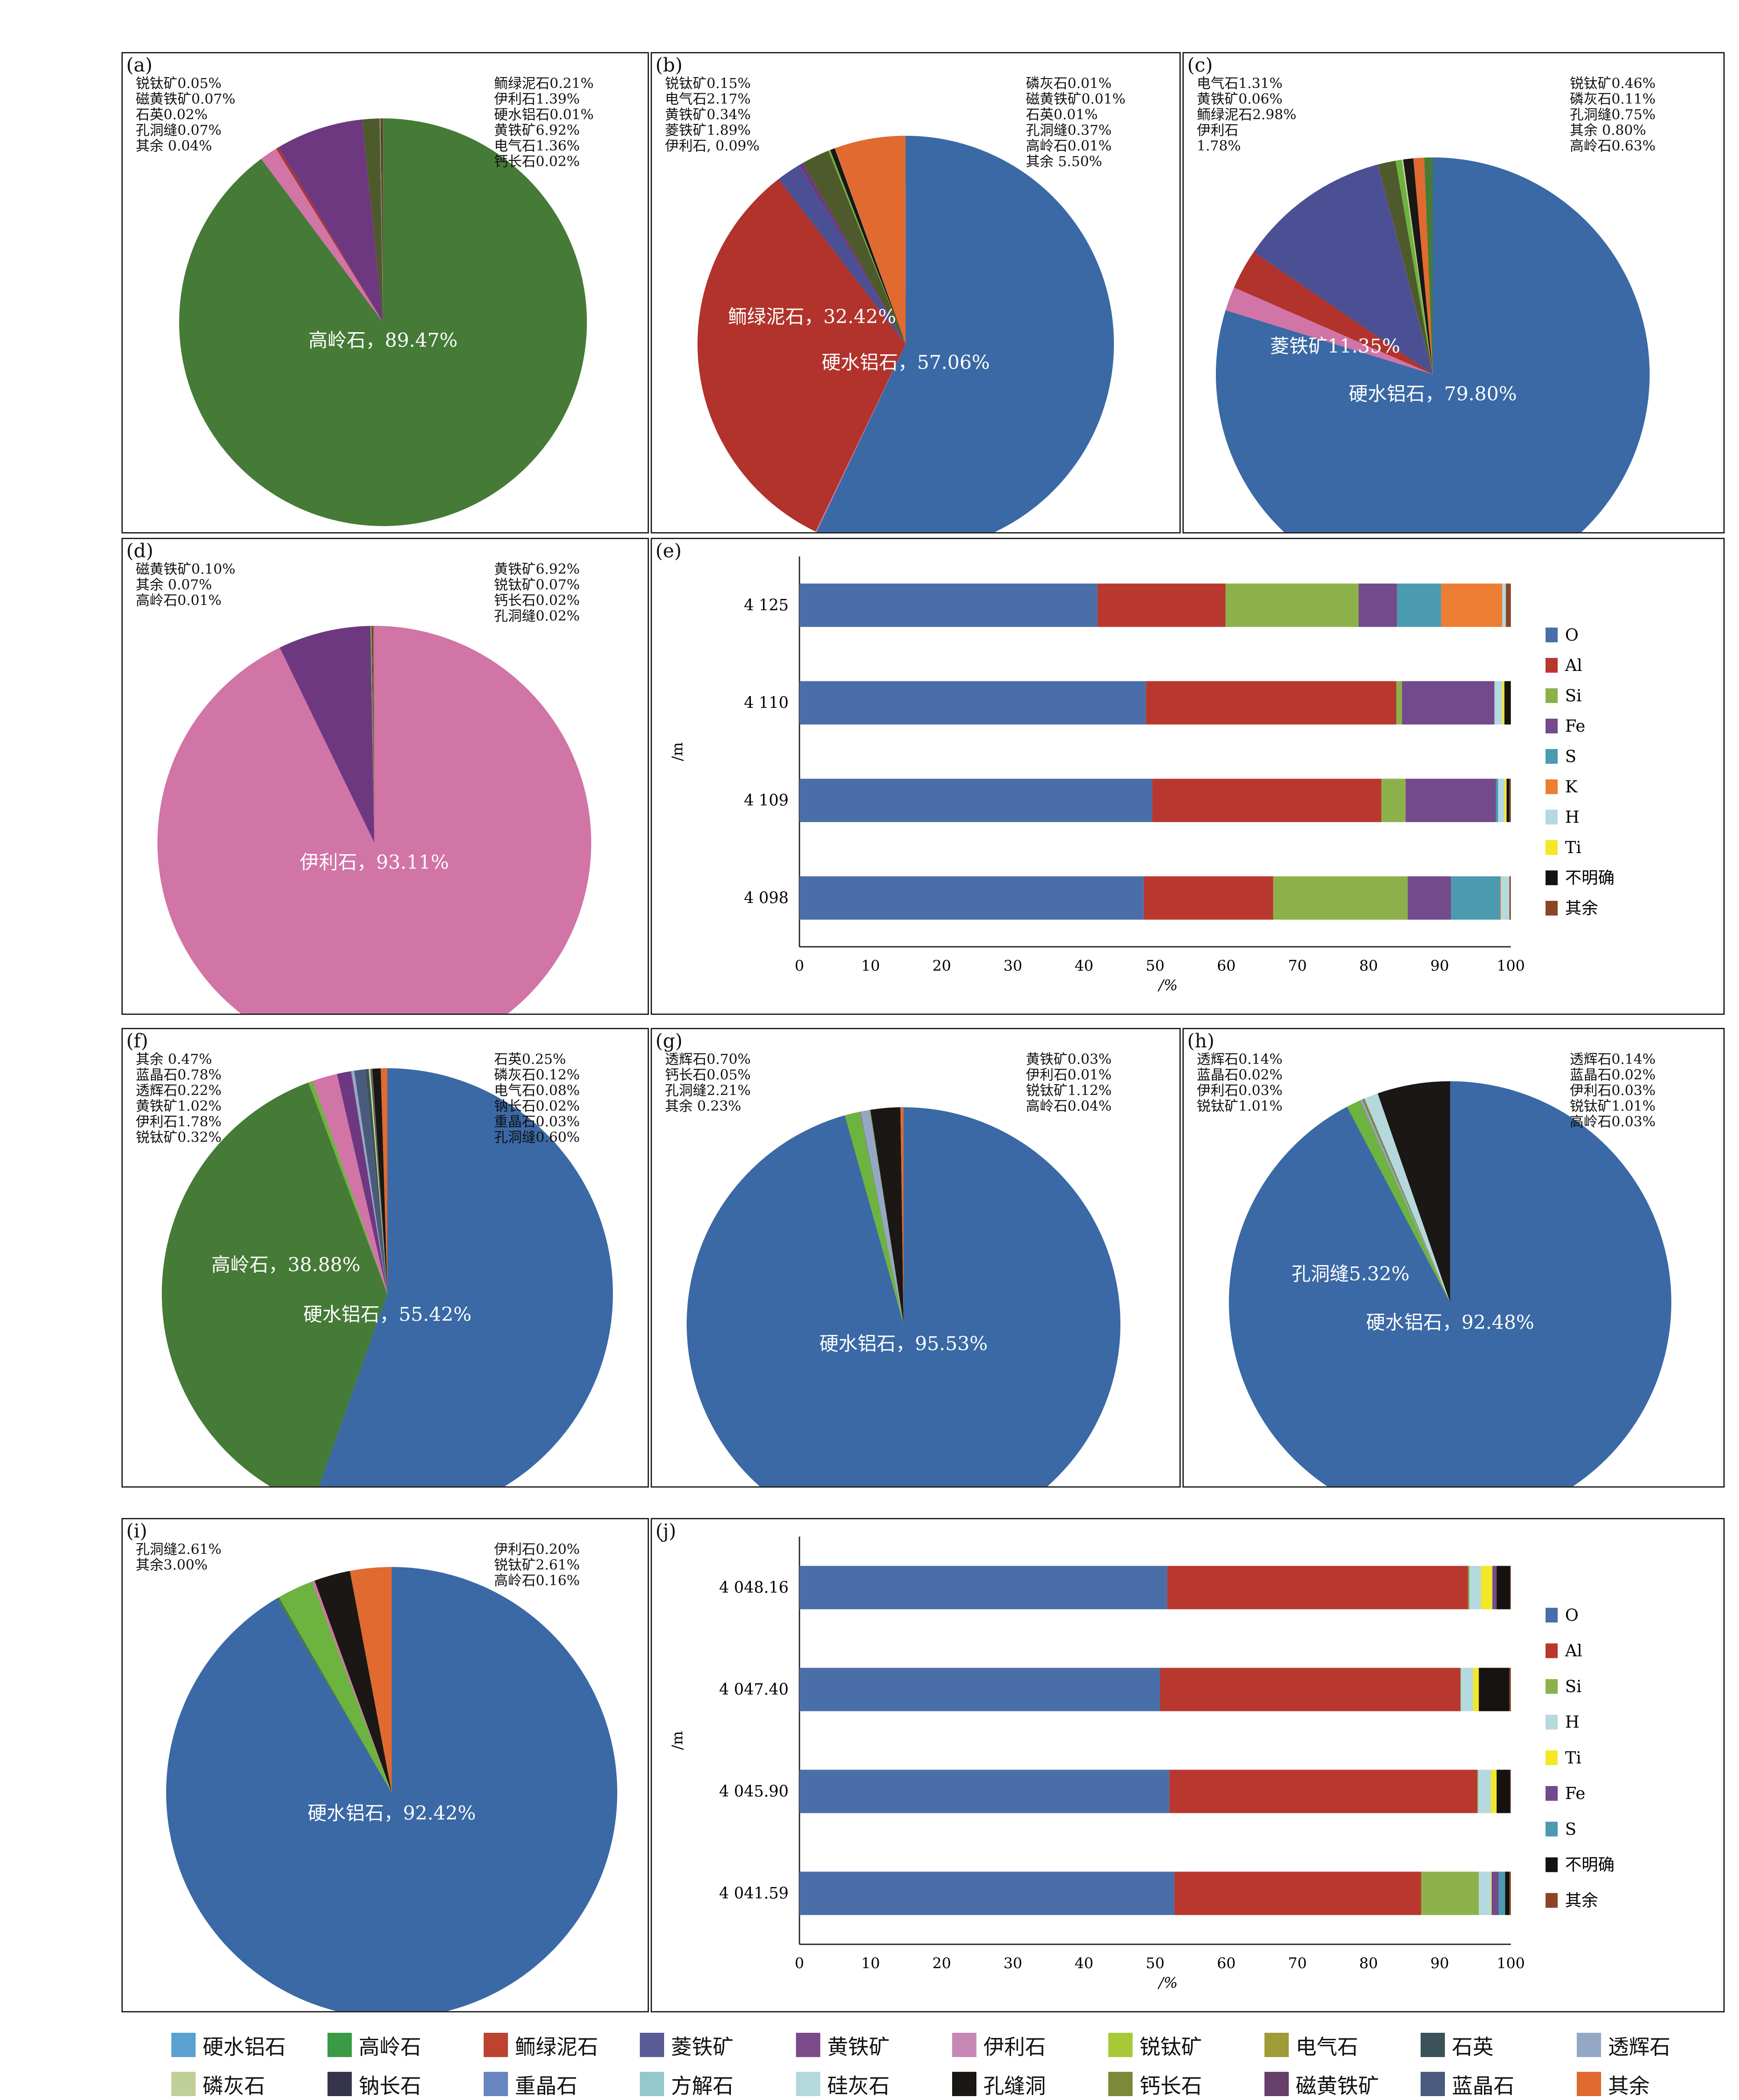  Describe the element at coordinates (1311, 2045) in the screenshot. I see `legend-item: 电气石` at that location.